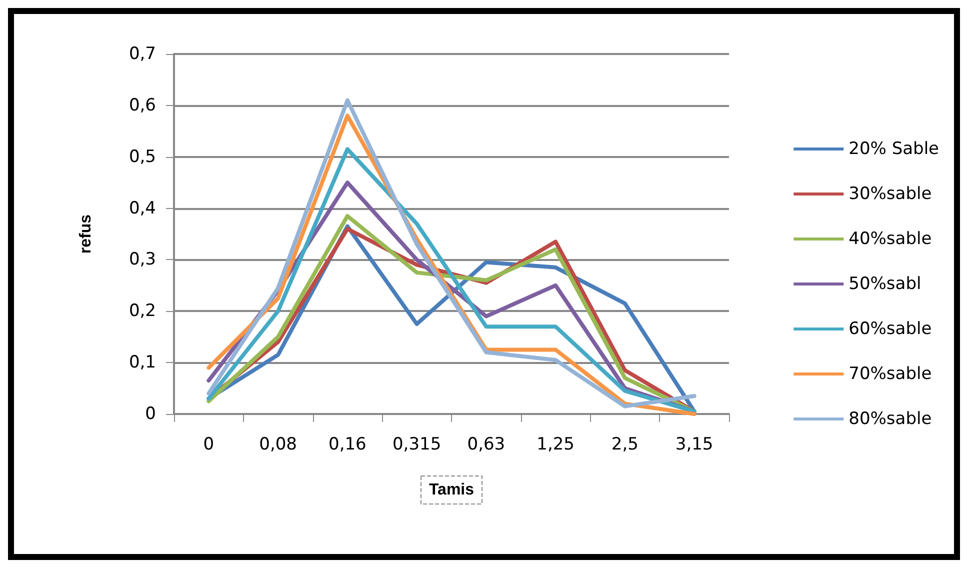  What do you see at coordinates (890, 194) in the screenshot?
I see `legend-label: 30%sable` at bounding box center [890, 194].